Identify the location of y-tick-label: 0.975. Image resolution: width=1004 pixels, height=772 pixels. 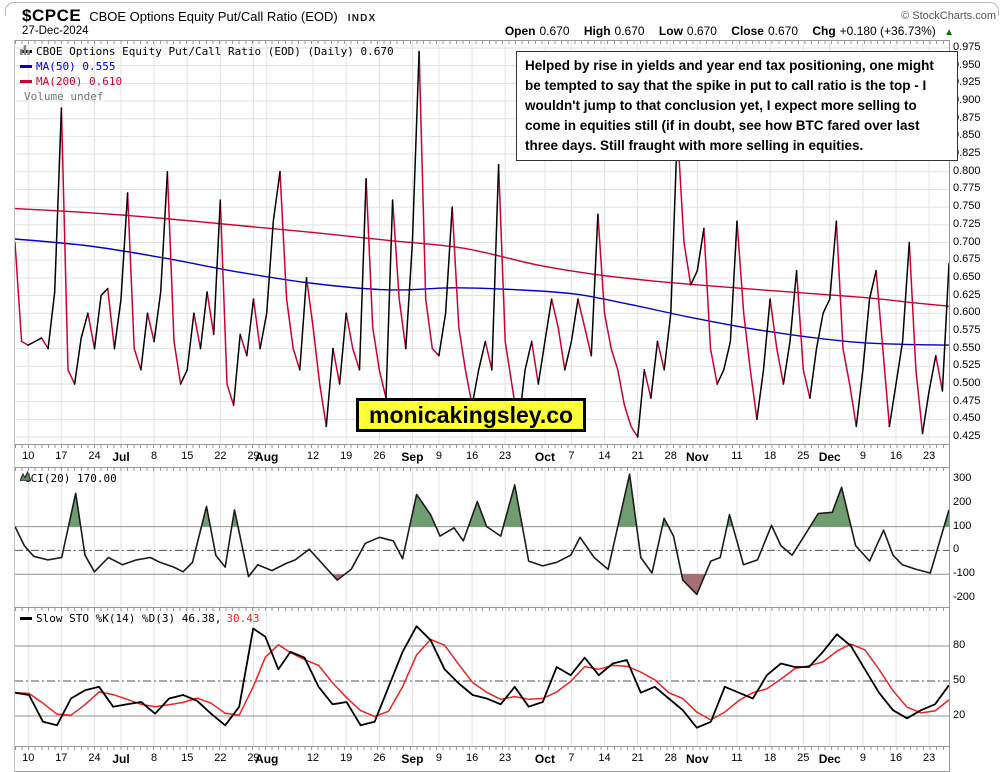
(967, 47).